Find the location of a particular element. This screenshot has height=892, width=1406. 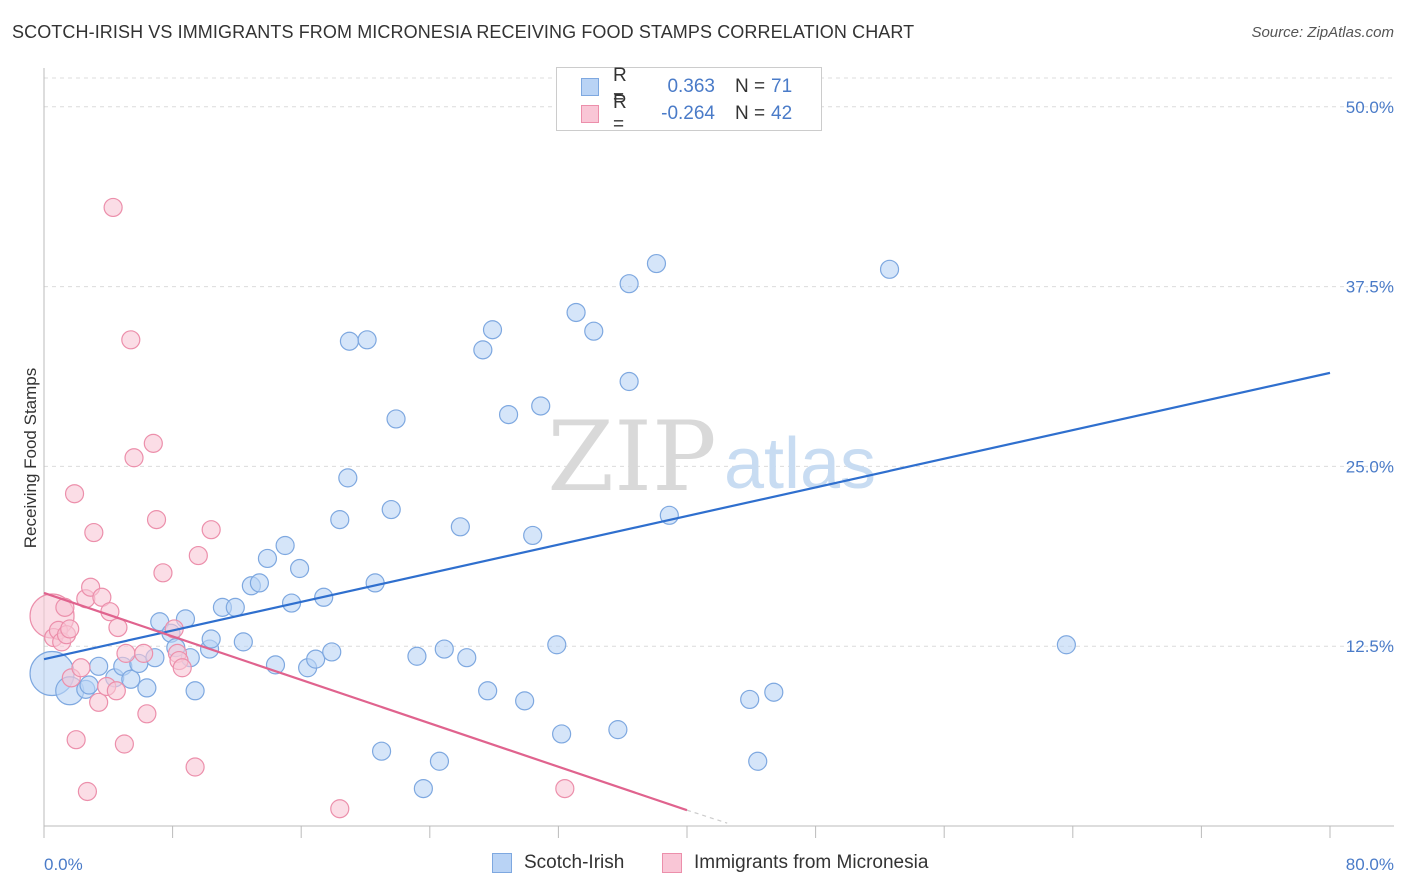

correlation-legend: R = 0.363 N = 71 R = -0.264 N = 42 is located at coordinates (689, 100).